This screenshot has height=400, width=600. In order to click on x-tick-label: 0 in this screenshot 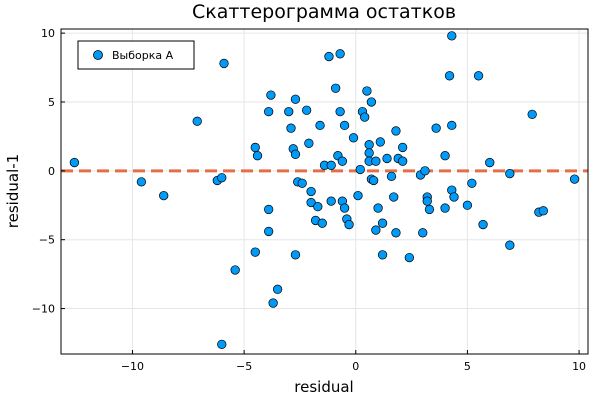, I will do `click(355, 366)`.